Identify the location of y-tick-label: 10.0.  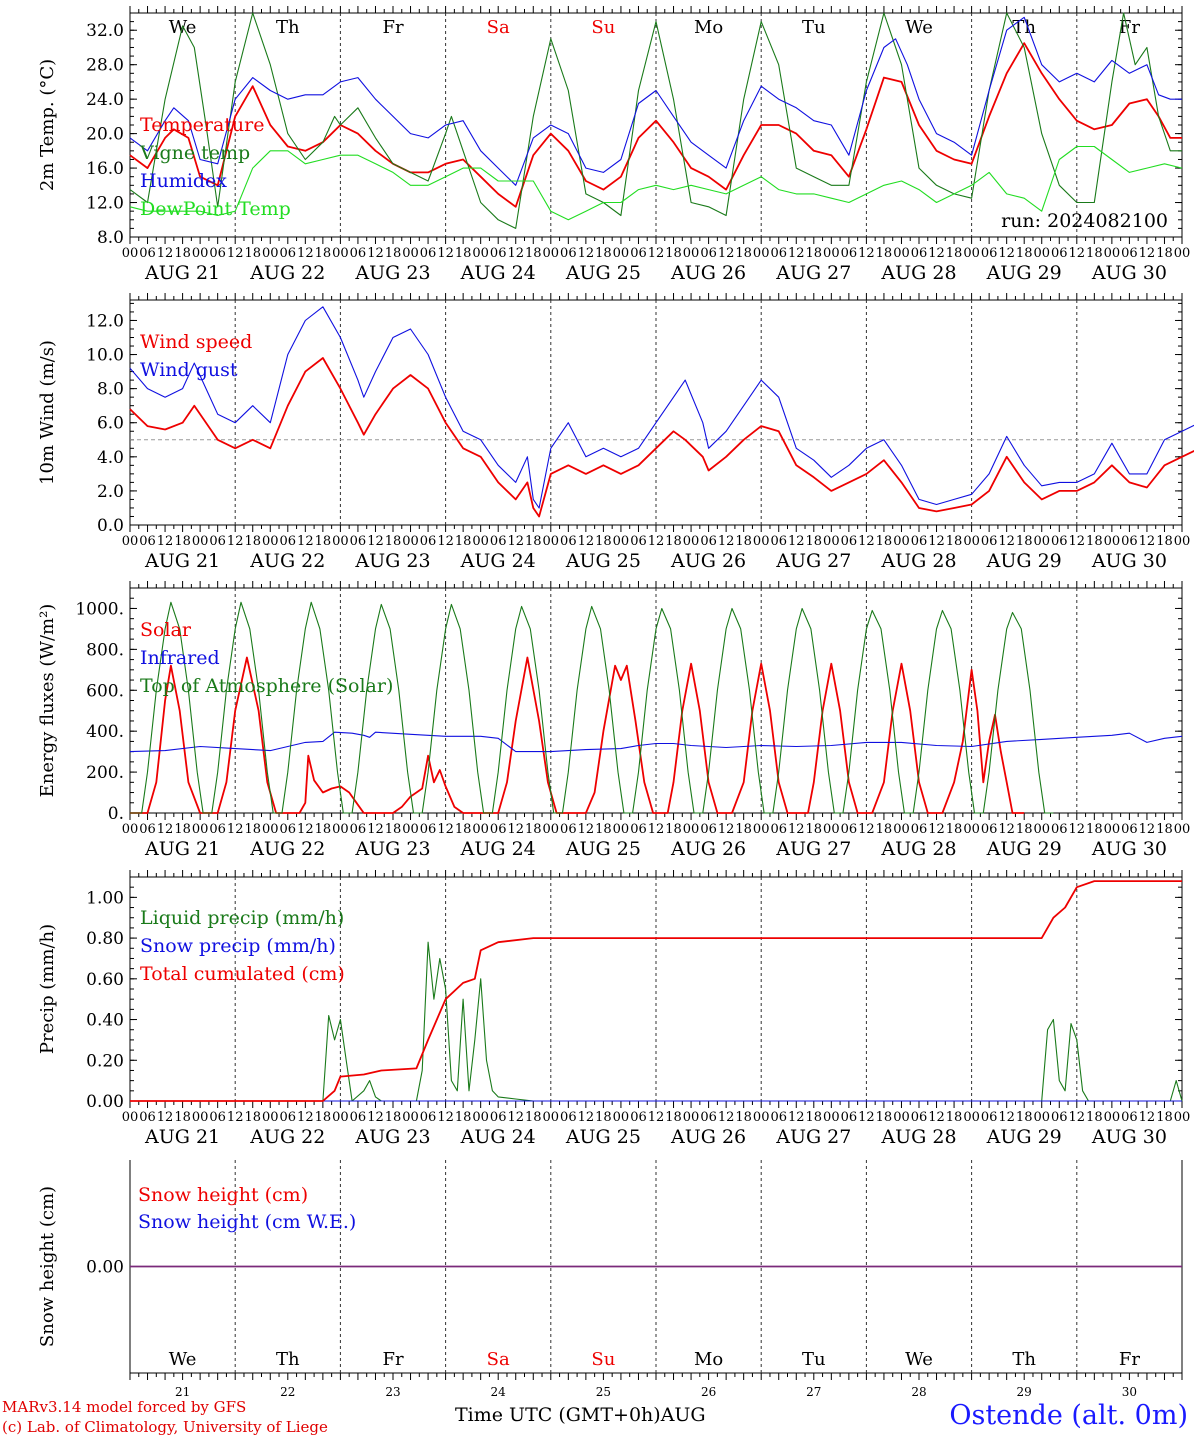
(105, 356).